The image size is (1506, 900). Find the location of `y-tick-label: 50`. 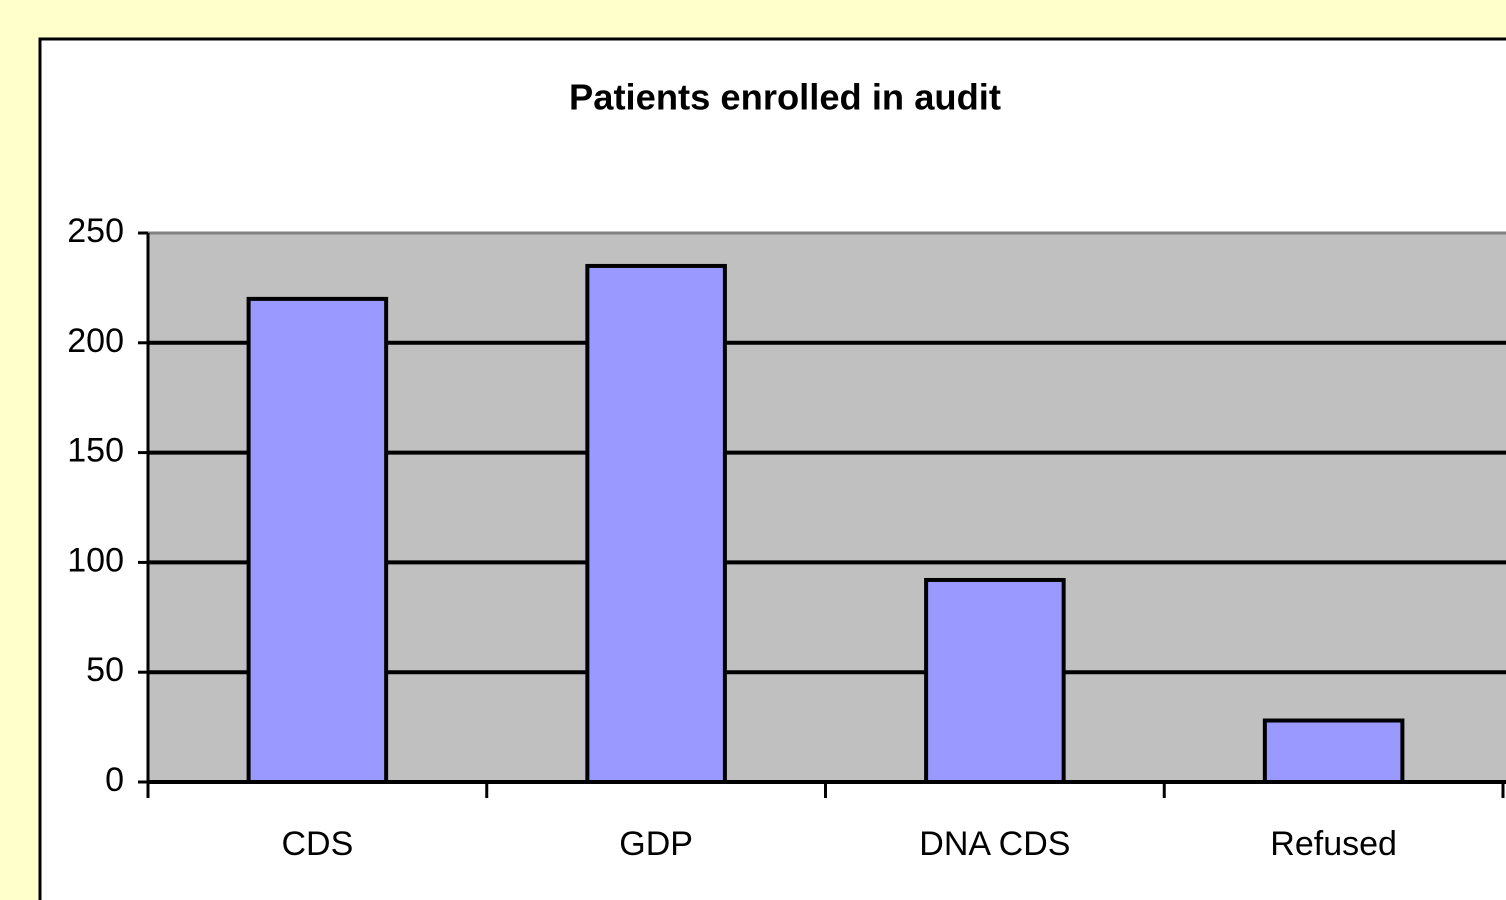

y-tick-label: 50 is located at coordinates (105, 670).